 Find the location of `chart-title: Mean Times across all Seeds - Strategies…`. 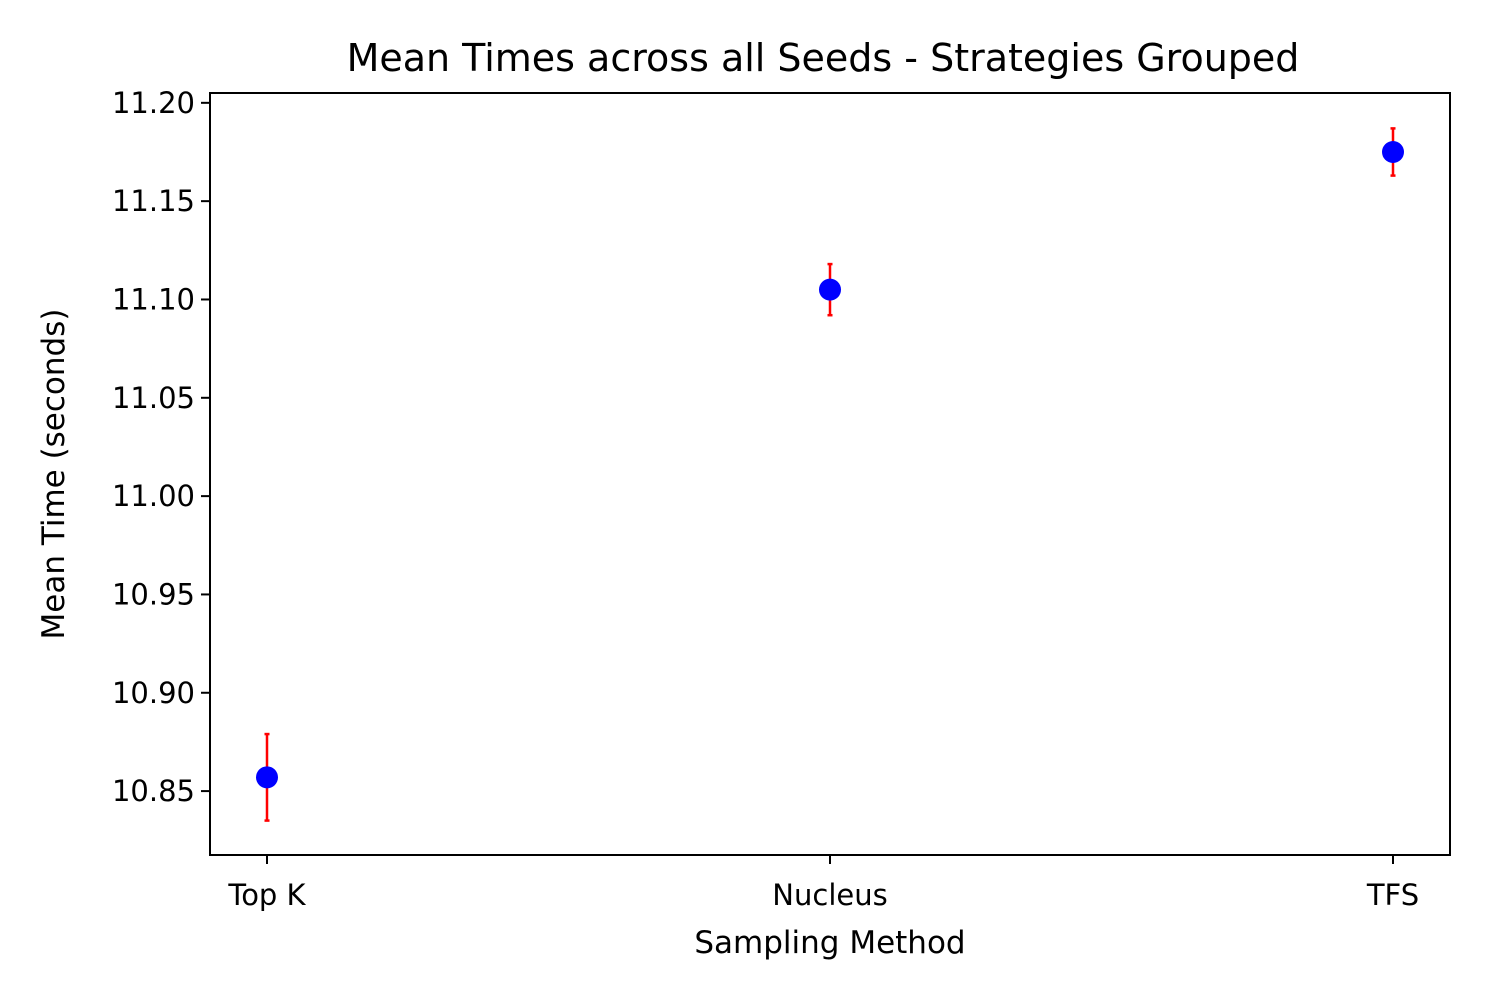

chart-title: Mean Times across all Seeds - Strategies… is located at coordinates (823, 58).